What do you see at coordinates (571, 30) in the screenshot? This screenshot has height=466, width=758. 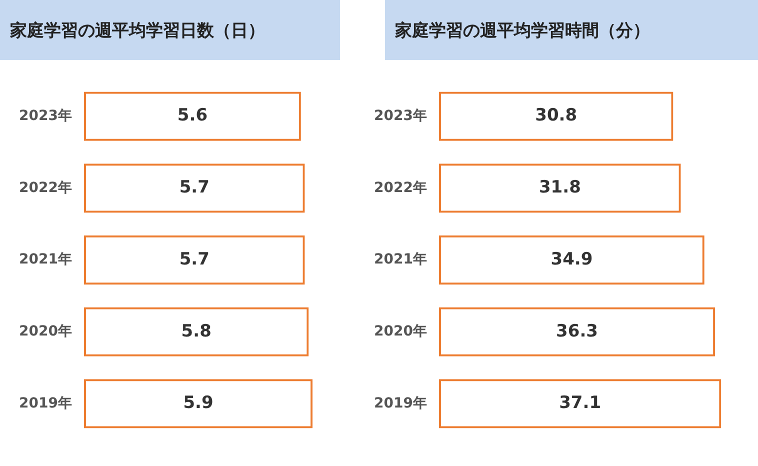 I see `chart-title: 家庭学習の週平均学習時間（分）` at bounding box center [571, 30].